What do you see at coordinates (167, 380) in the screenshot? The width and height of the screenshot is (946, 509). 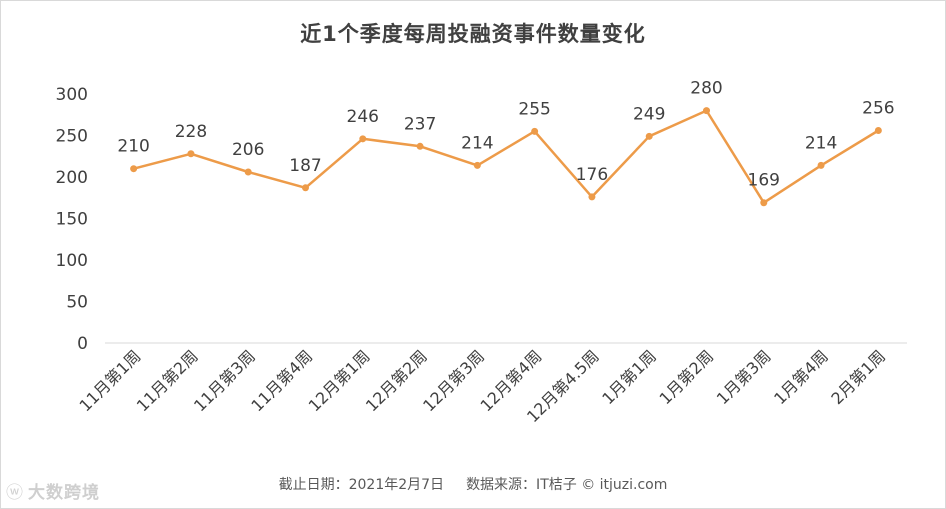 I see `x-tick-label: 11月第2周` at bounding box center [167, 380].